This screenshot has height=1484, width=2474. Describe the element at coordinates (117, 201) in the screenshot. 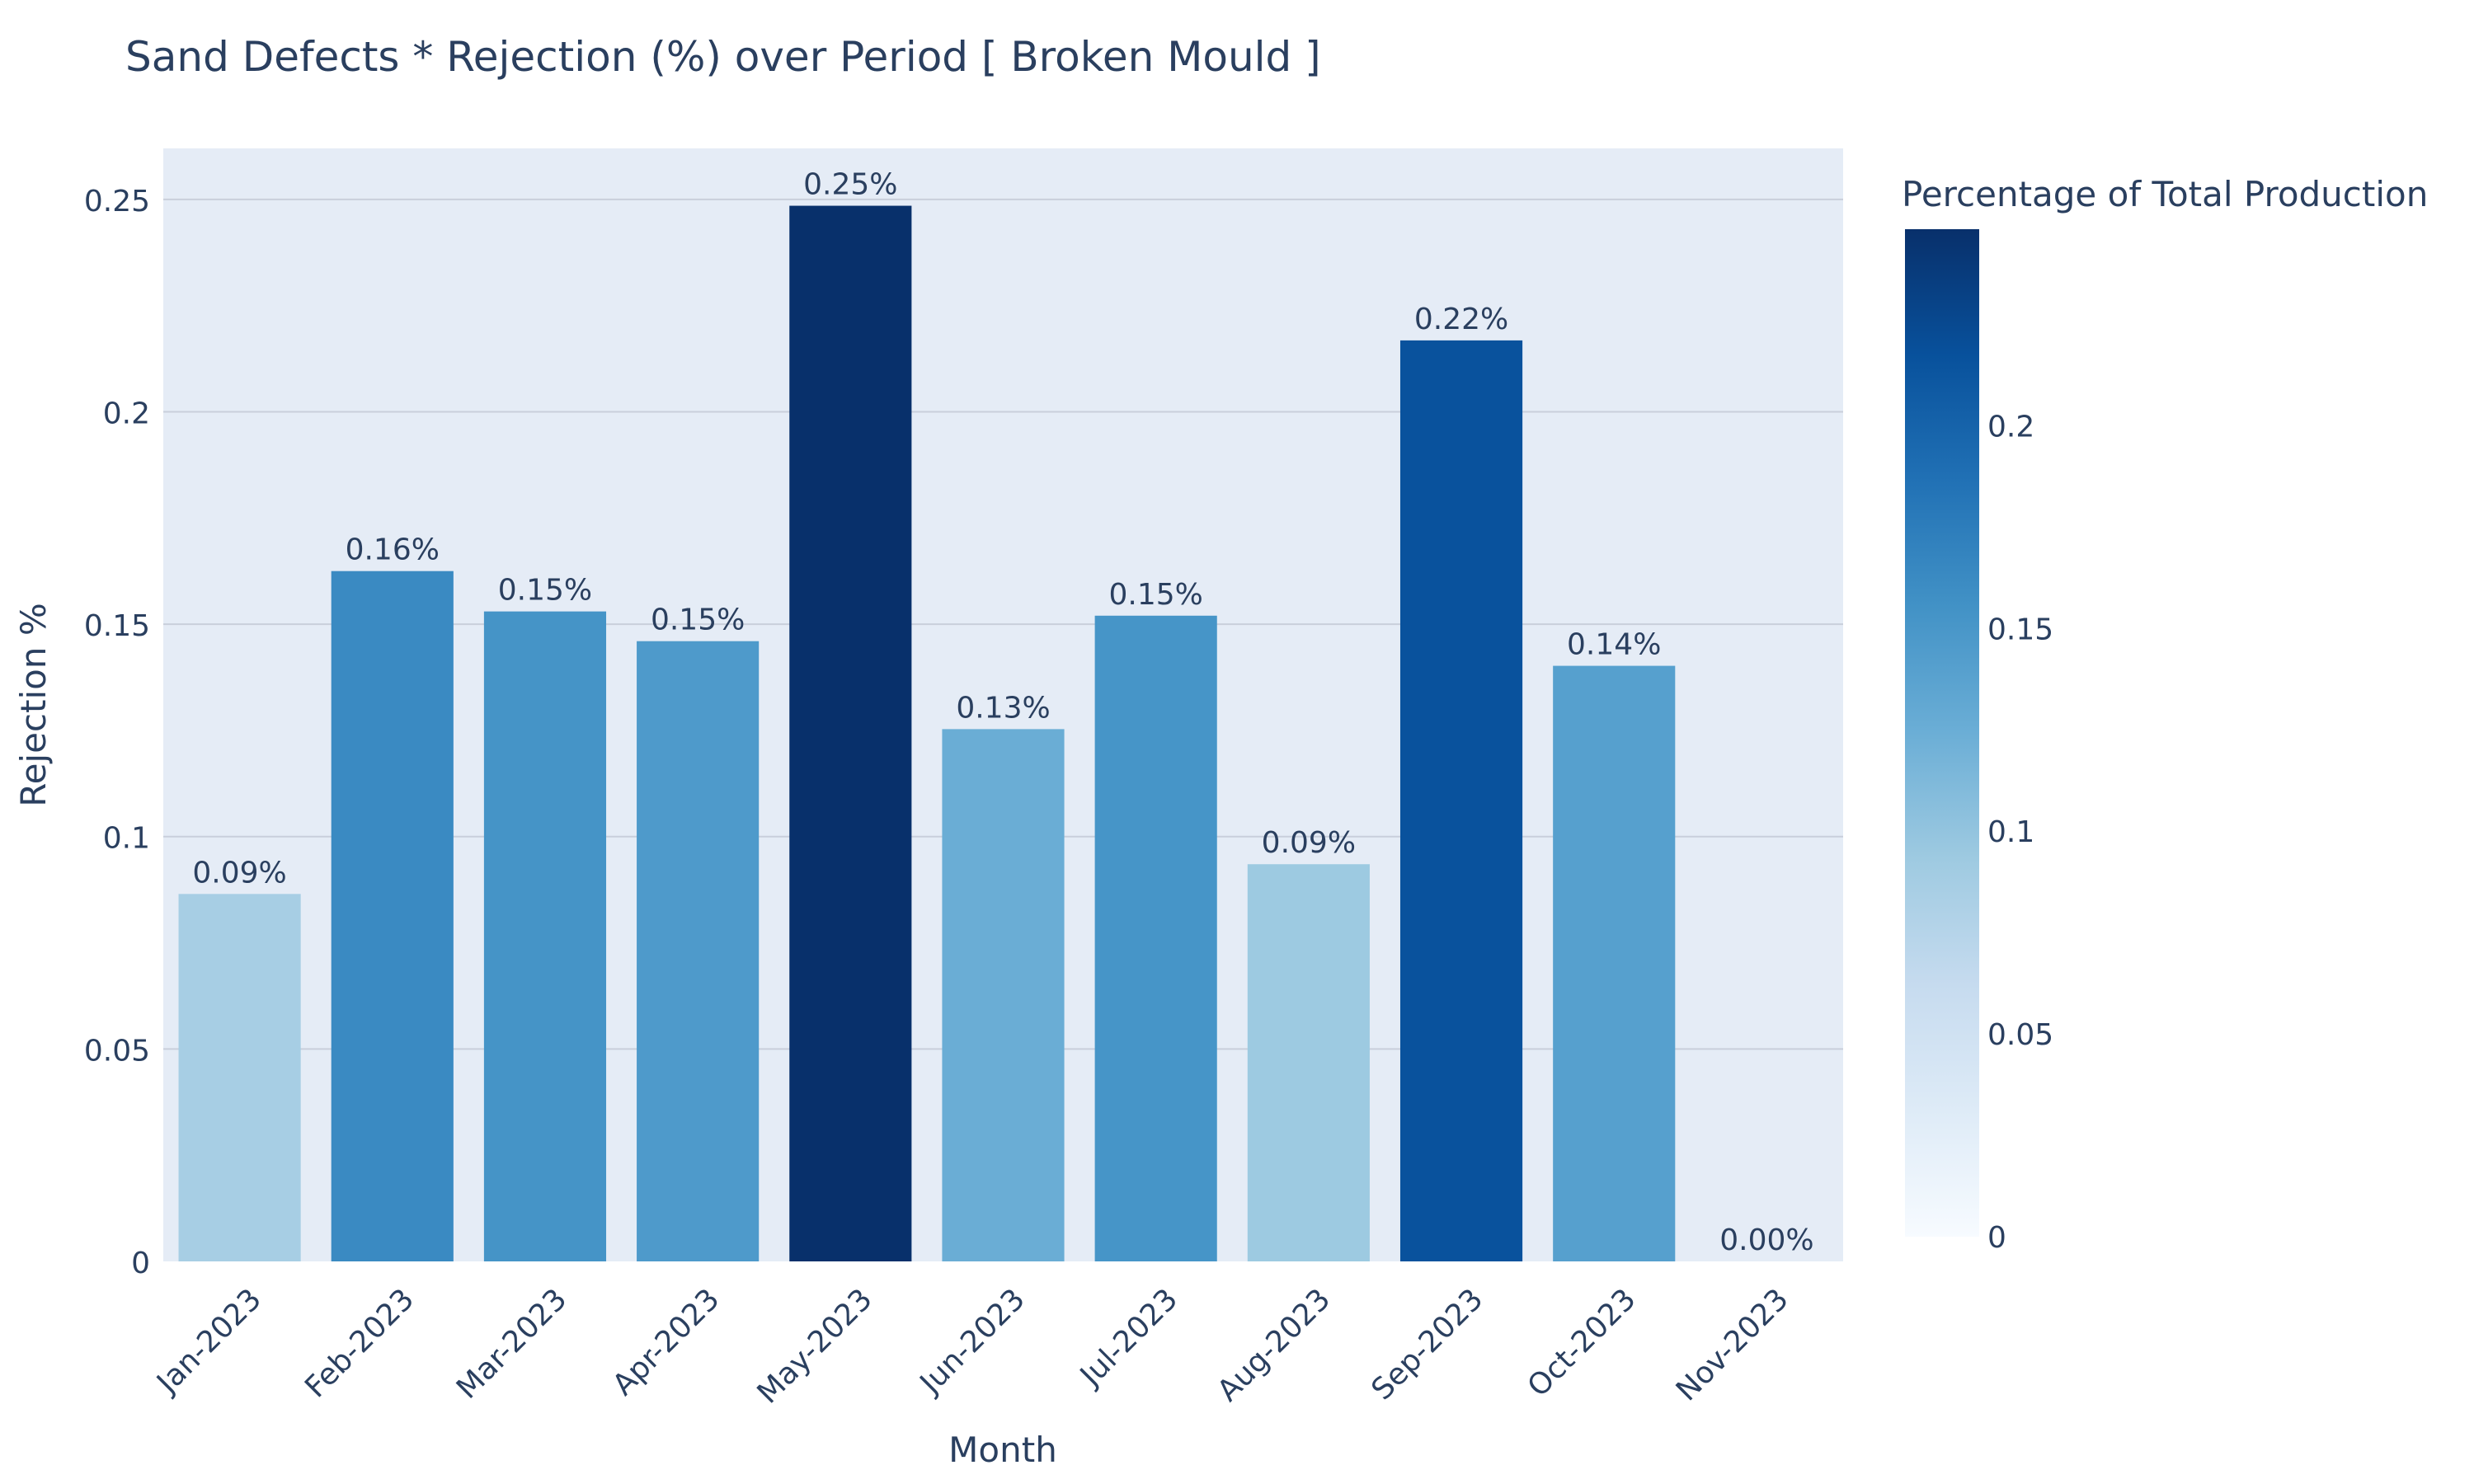

I see `y-tick-label: 0.25` at that location.